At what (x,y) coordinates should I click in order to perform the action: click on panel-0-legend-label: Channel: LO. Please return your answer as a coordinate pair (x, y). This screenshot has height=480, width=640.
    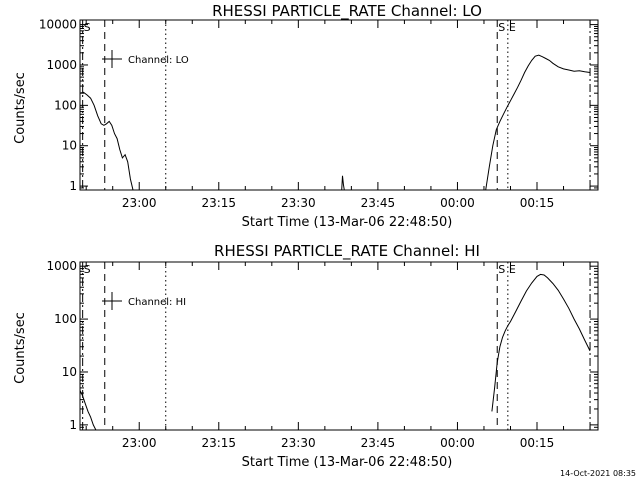
    Looking at the image, I should click on (158, 60).